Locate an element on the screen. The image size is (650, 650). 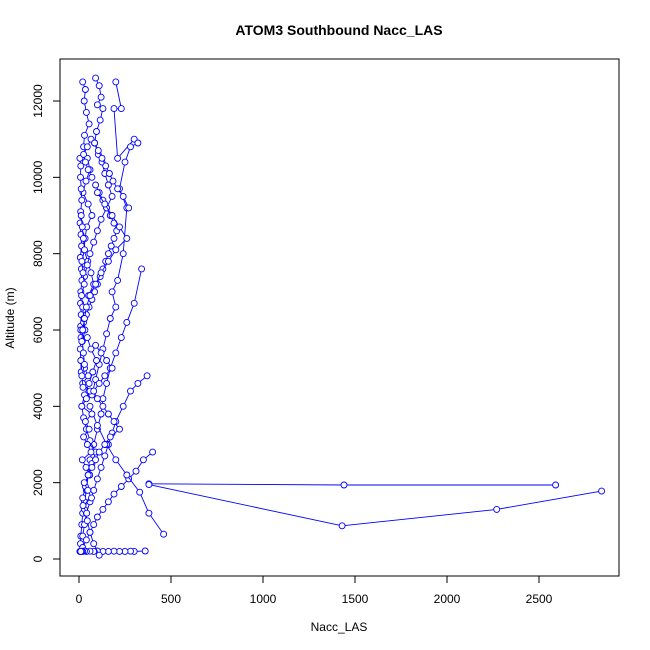
x-tick-label: 500 is located at coordinates (171, 599).